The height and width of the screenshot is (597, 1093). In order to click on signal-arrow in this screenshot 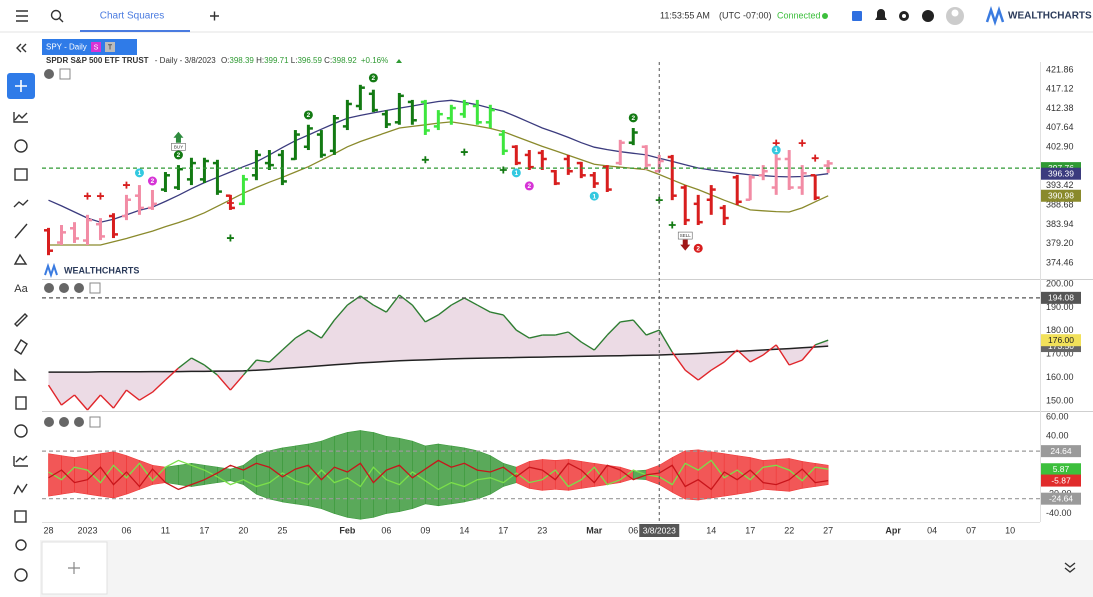, I will do `click(178, 137)`.